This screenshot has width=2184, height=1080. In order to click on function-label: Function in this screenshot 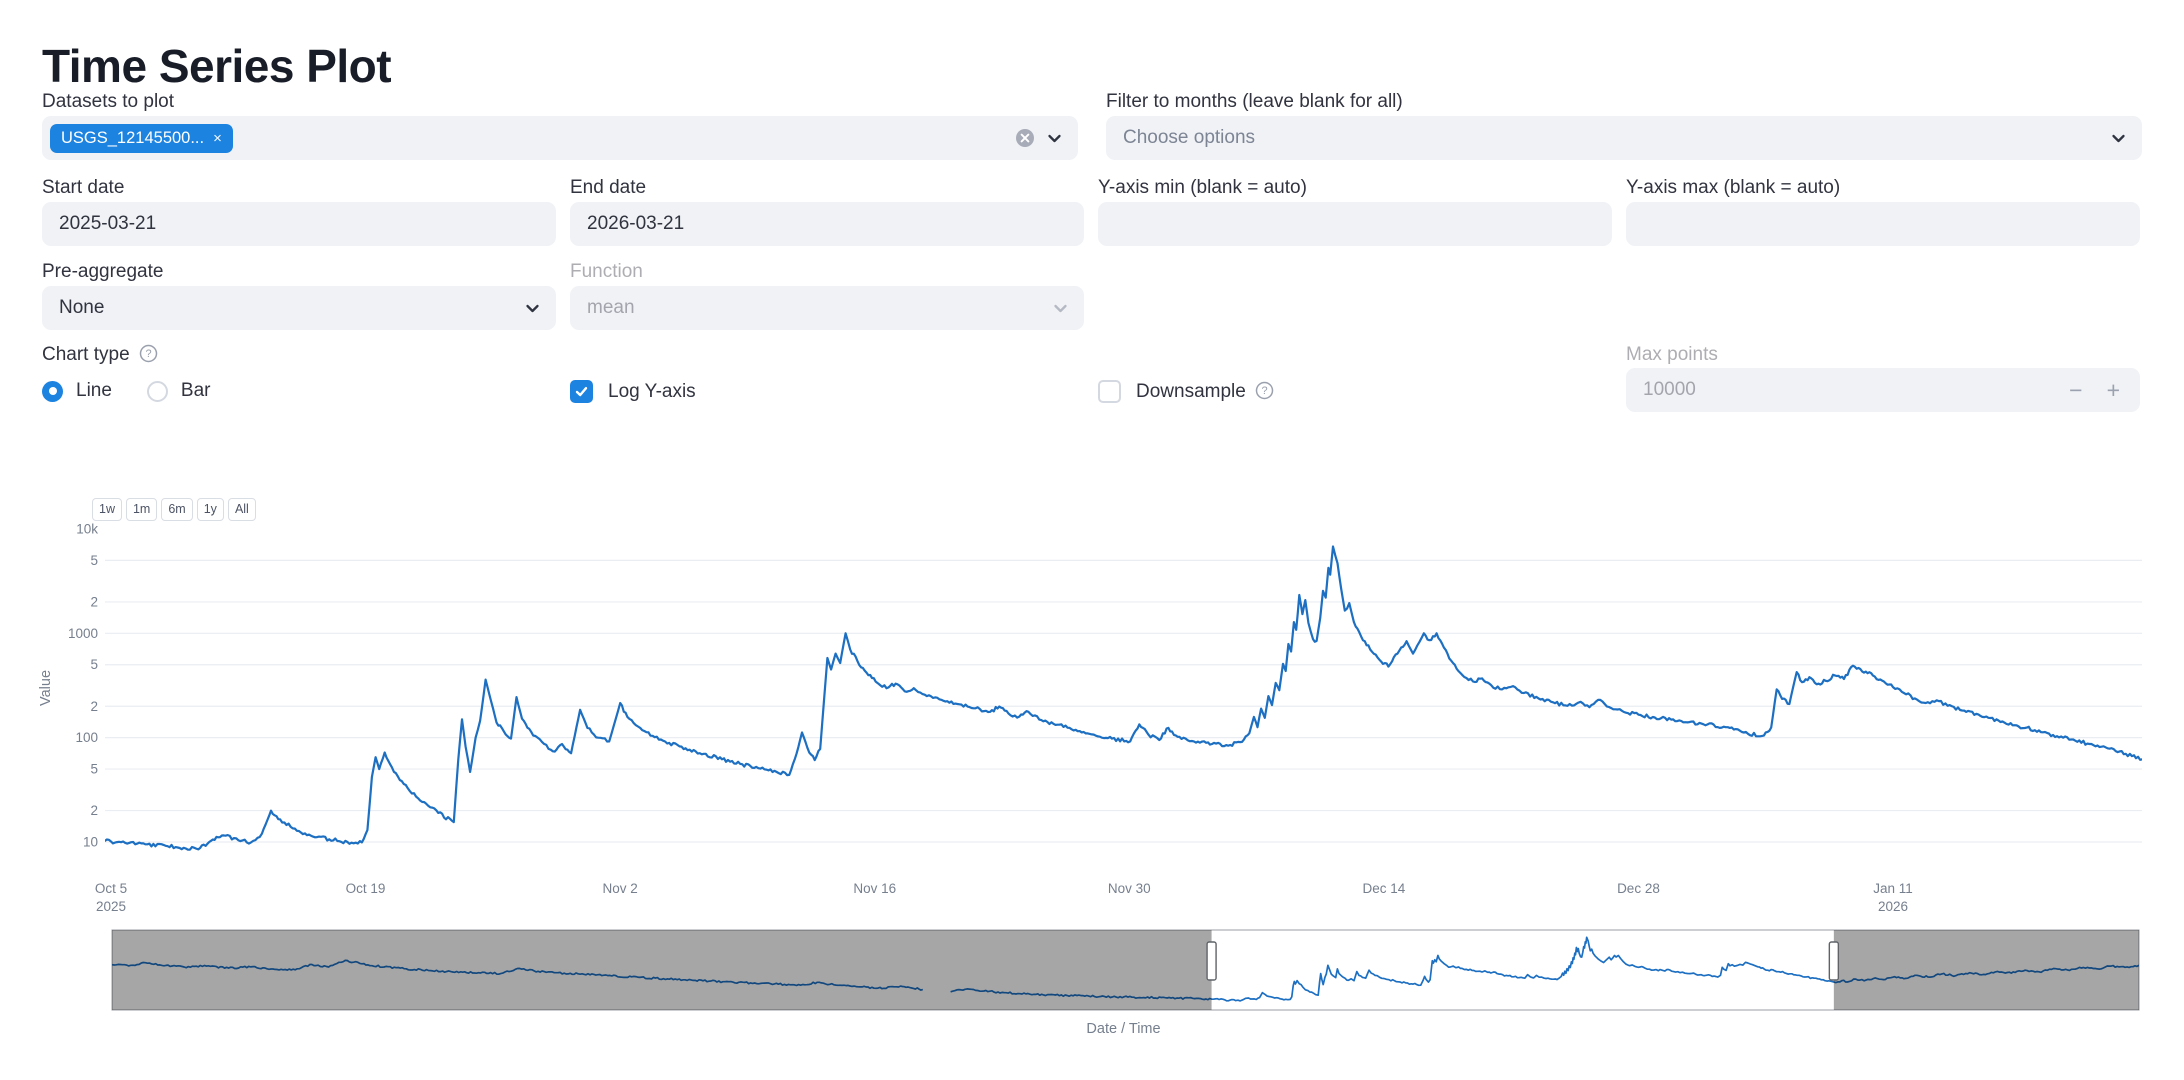, I will do `click(606, 271)`.